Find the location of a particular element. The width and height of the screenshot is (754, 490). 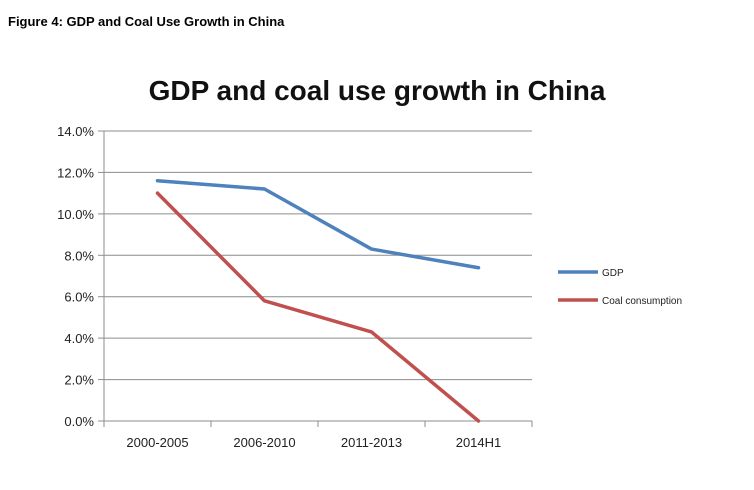

legend-label: Coal consumption is located at coordinates (642, 301).